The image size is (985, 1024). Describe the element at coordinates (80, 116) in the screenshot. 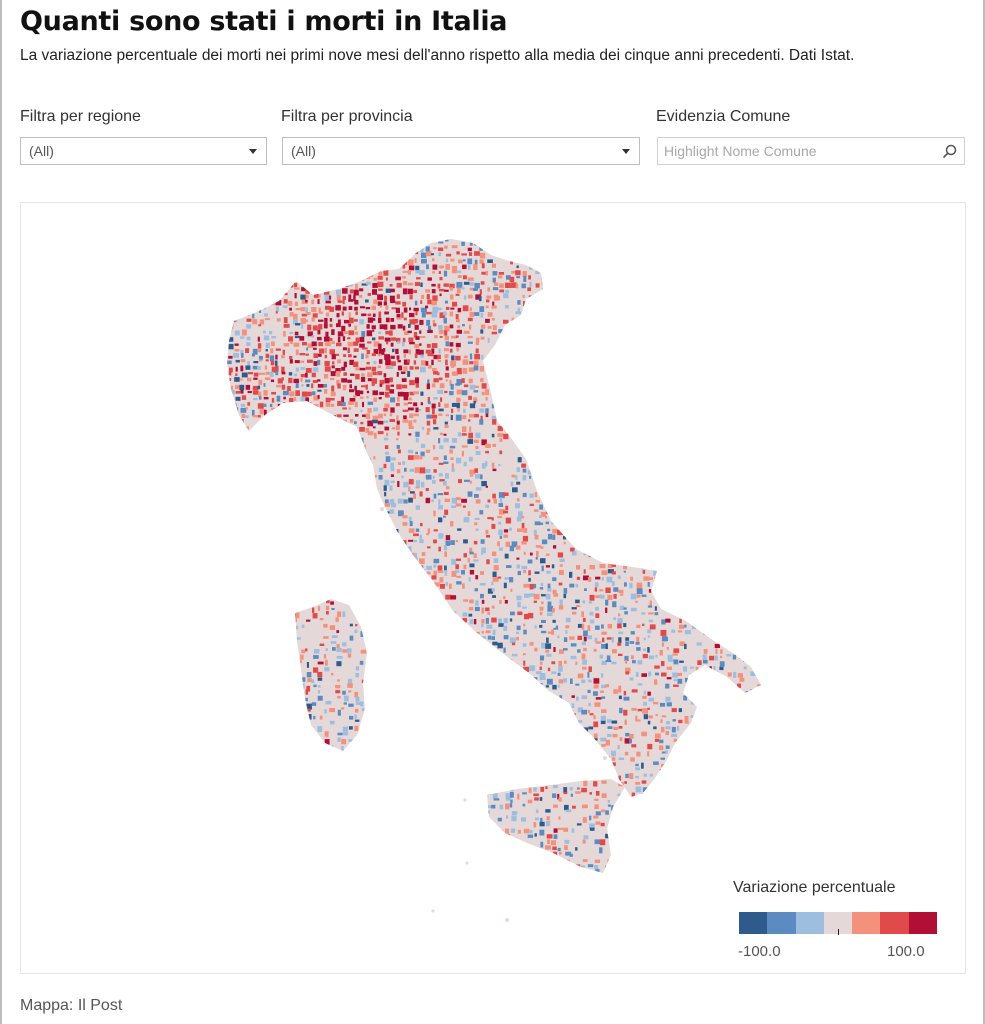

I see `region-filter-label: Filtra per regione` at that location.